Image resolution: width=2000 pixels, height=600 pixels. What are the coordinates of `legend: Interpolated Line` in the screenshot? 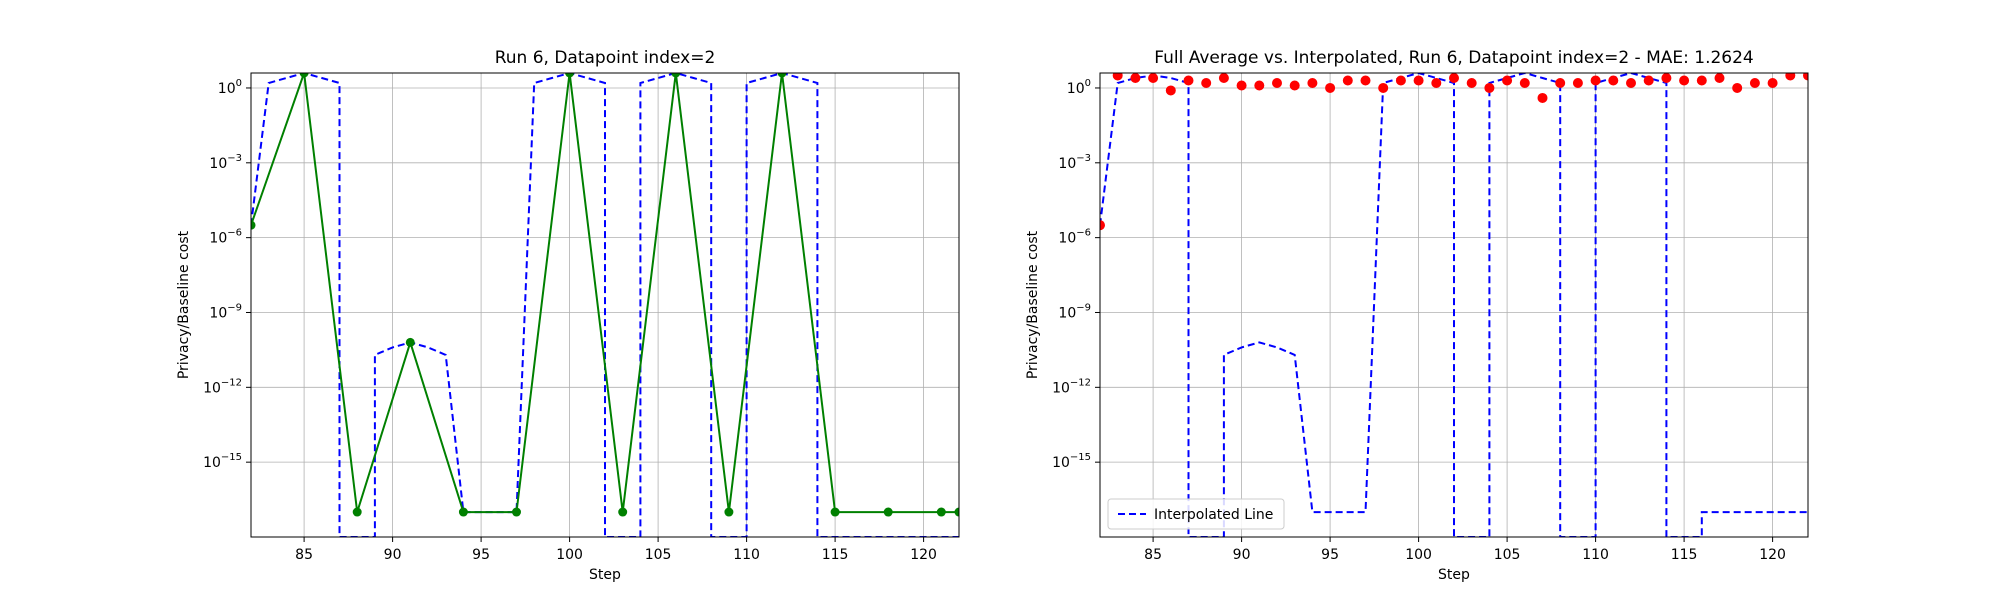 It's located at (1196, 514).